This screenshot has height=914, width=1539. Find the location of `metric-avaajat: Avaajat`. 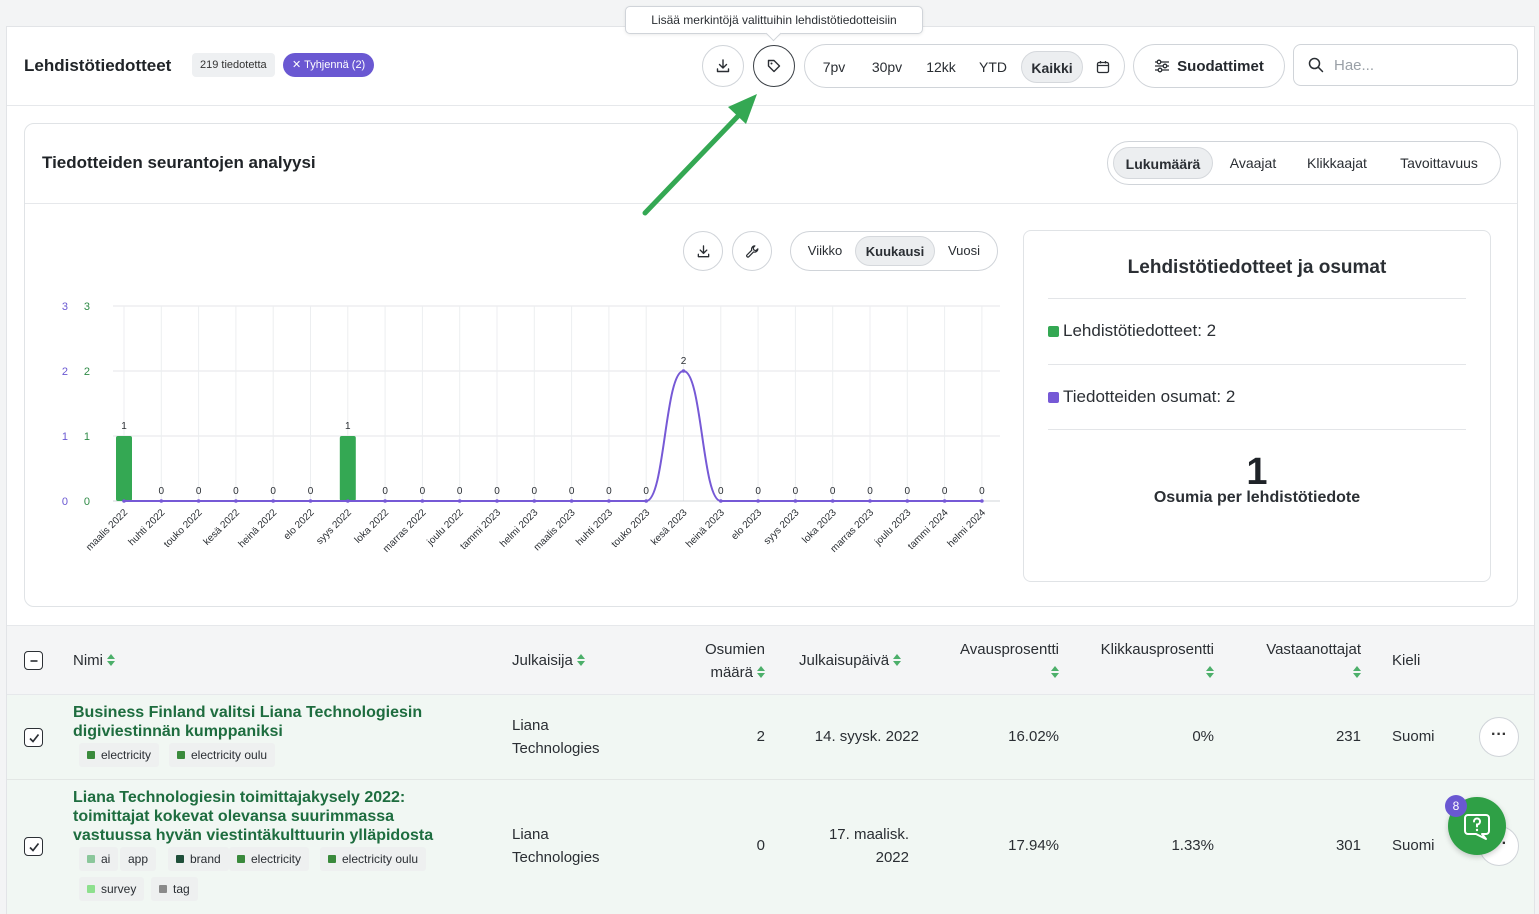

metric-avaajat: Avaajat is located at coordinates (1253, 163).